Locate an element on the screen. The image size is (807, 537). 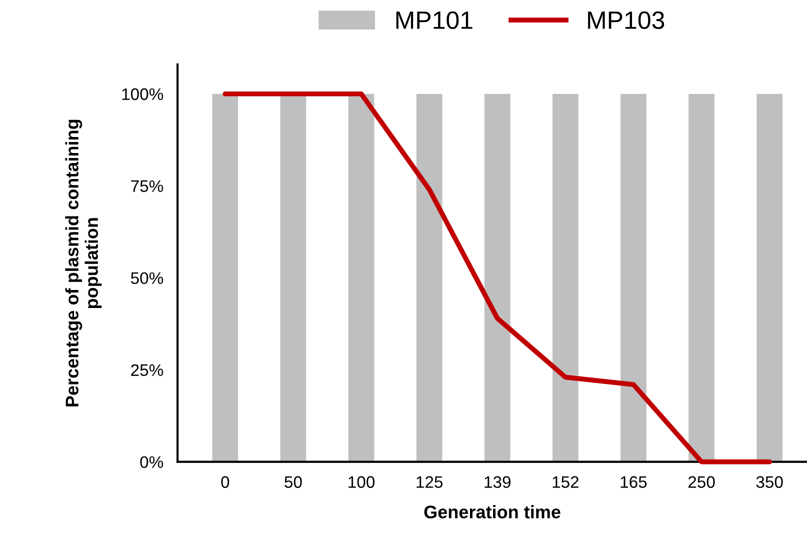
x-tick-label: 100 is located at coordinates (361, 482).